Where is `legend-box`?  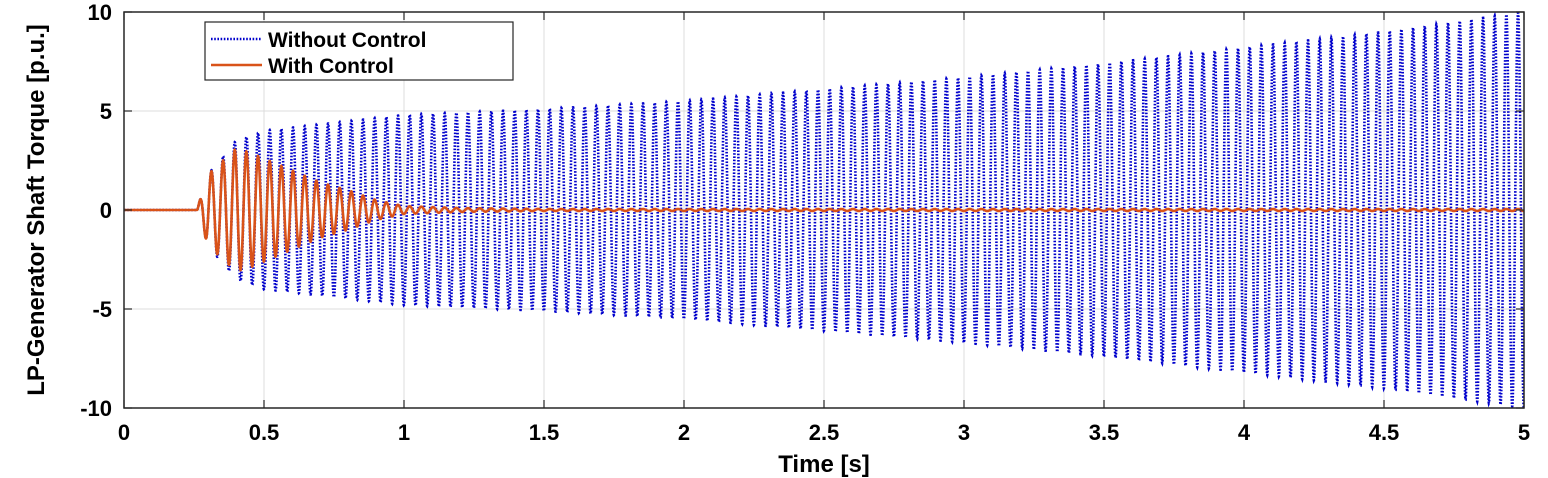
legend-box is located at coordinates (359, 51).